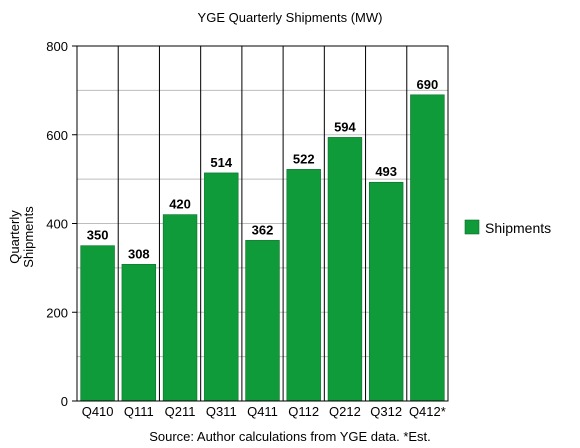  What do you see at coordinates (221, 287) in the screenshot?
I see `bar-q311` at bounding box center [221, 287].